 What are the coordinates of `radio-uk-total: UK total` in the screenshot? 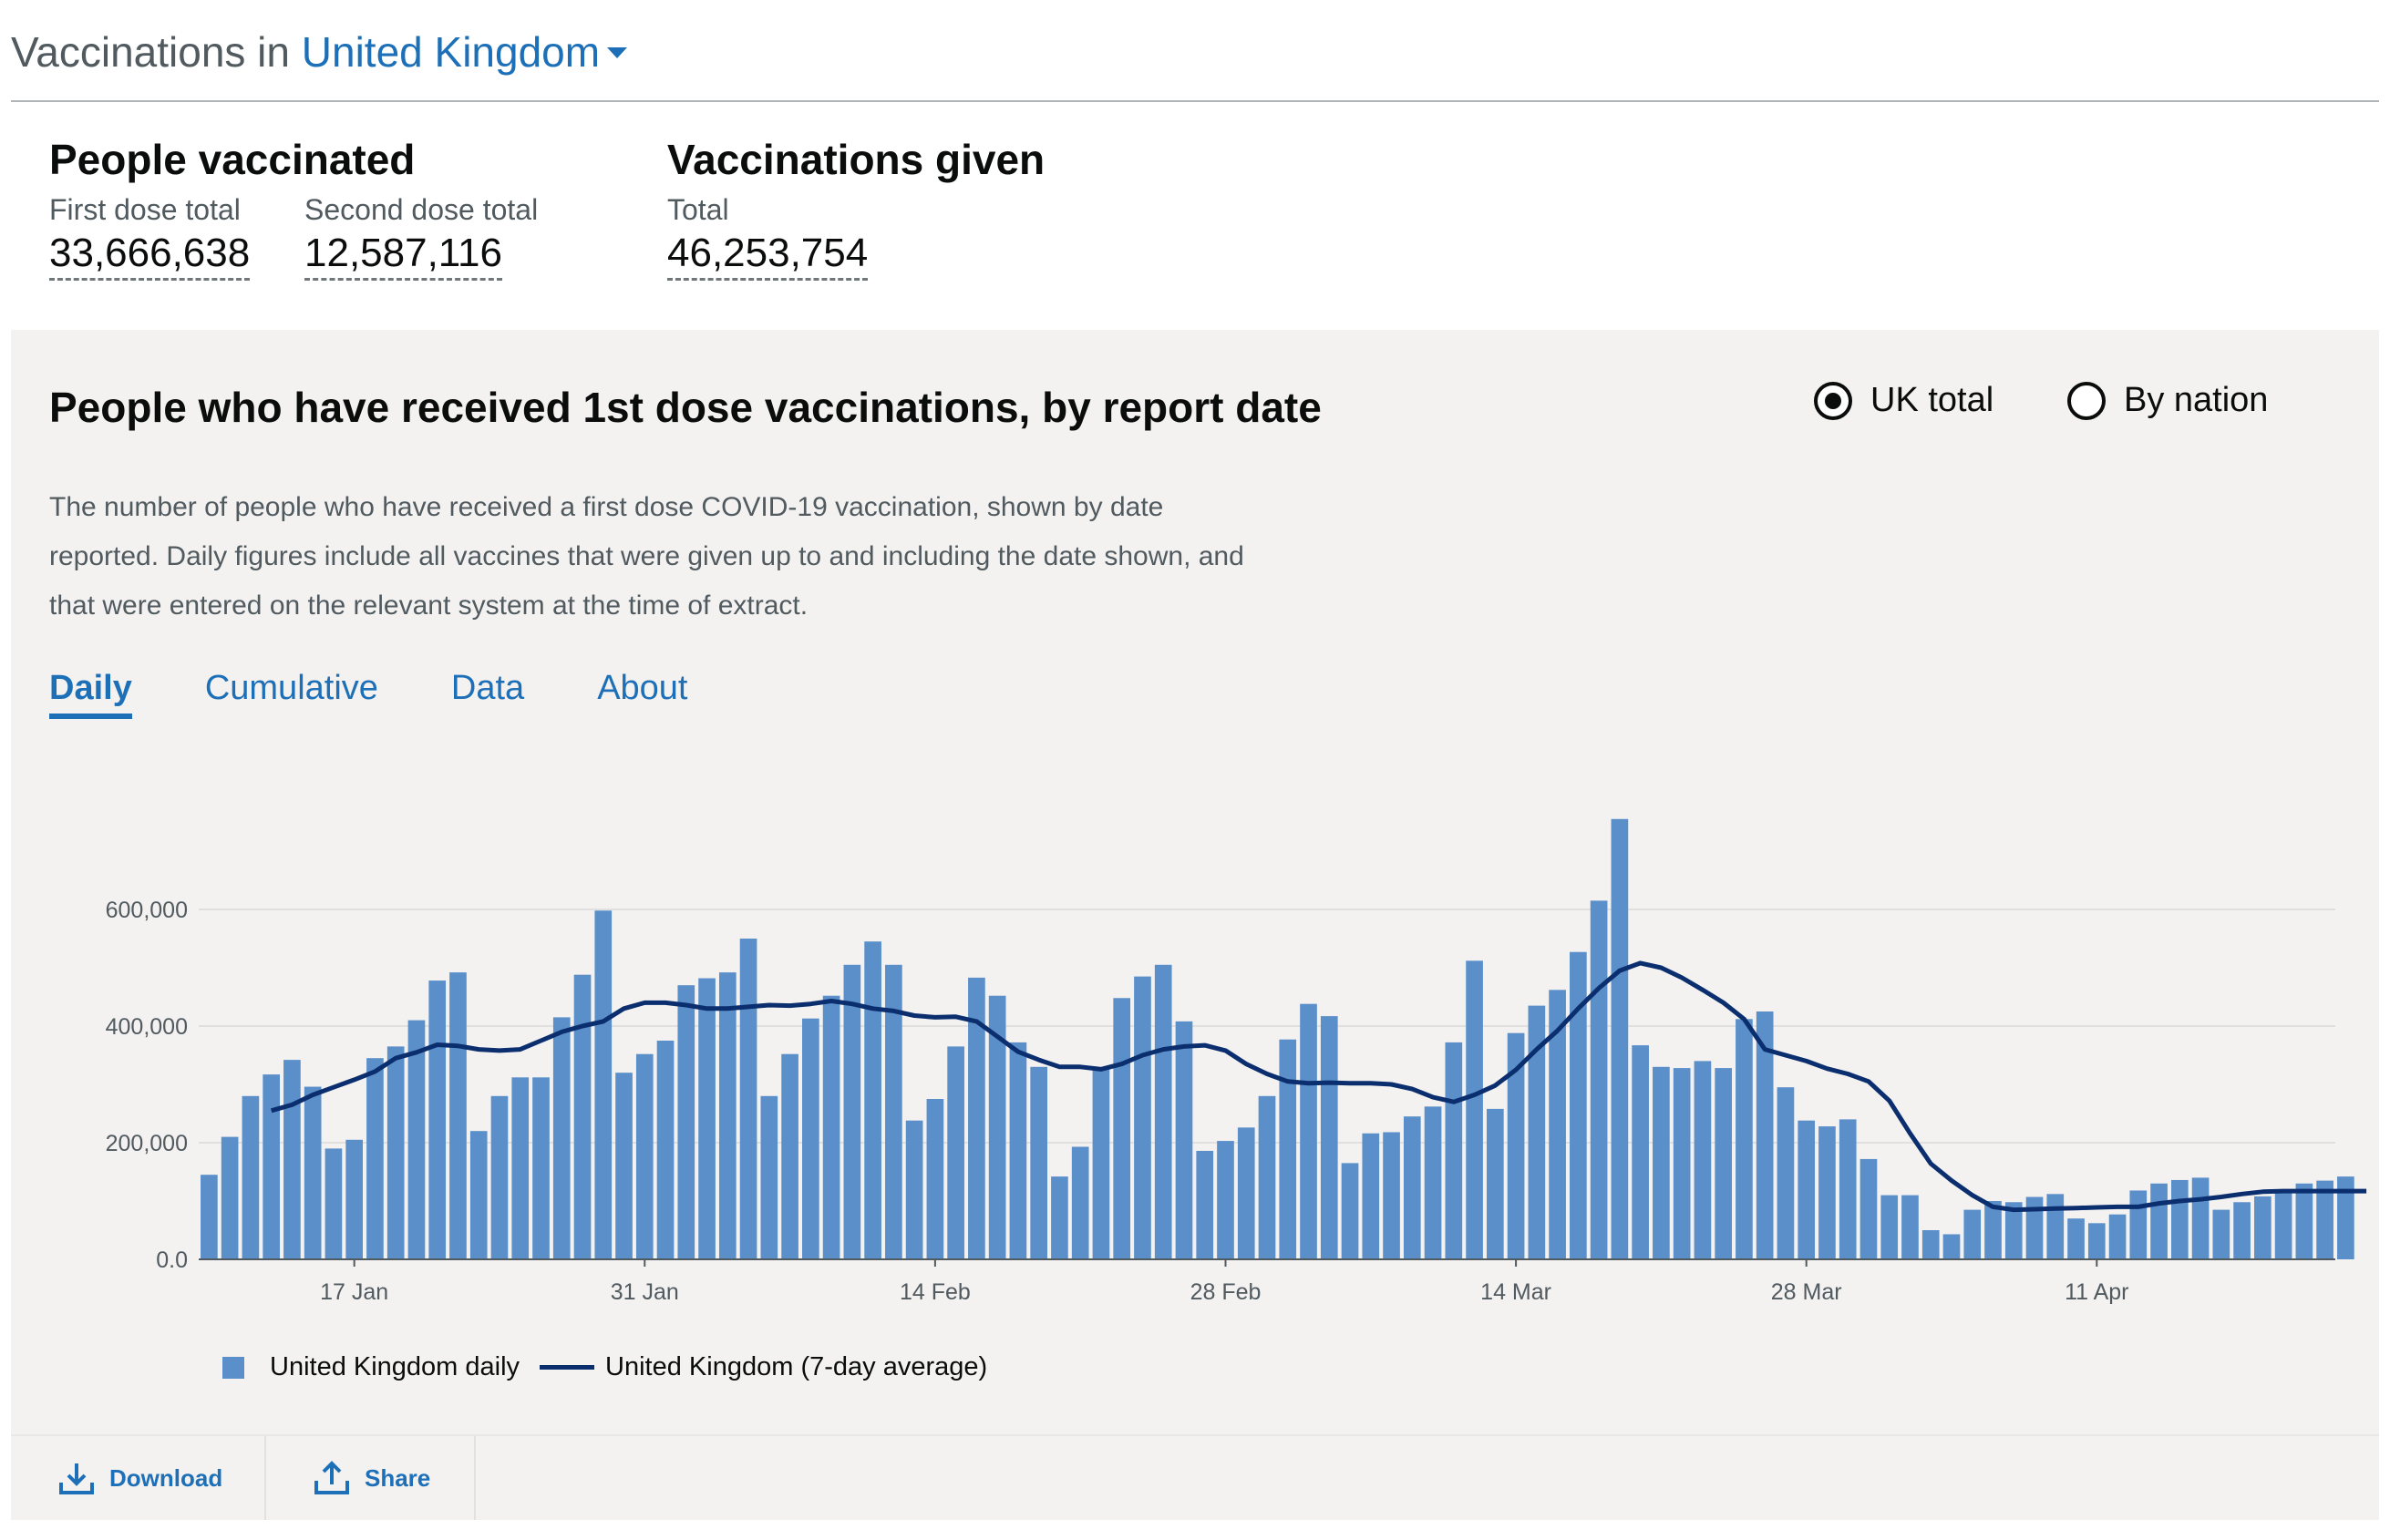 It's located at (1903, 400).